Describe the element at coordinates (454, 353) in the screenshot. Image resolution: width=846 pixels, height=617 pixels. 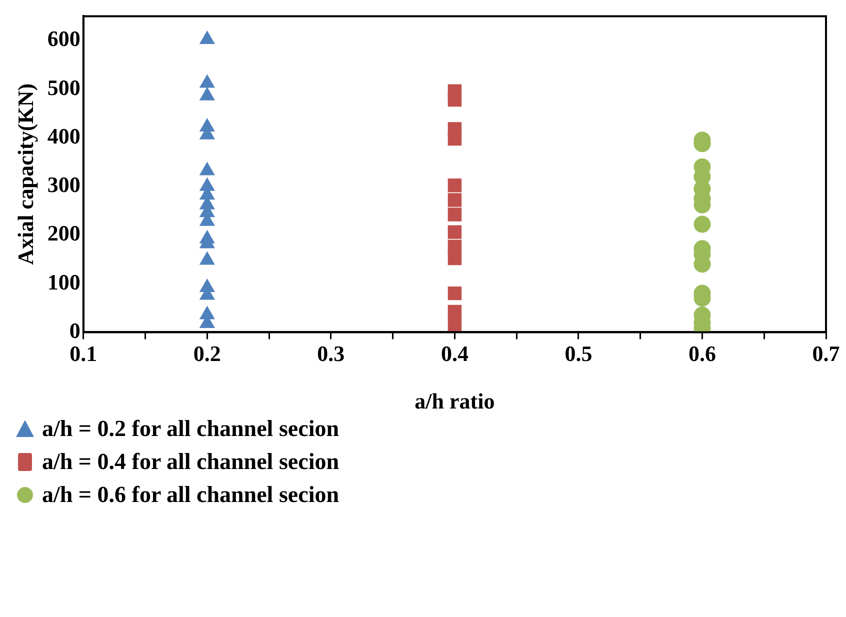
I see `x-tick-label: 0.4` at that location.